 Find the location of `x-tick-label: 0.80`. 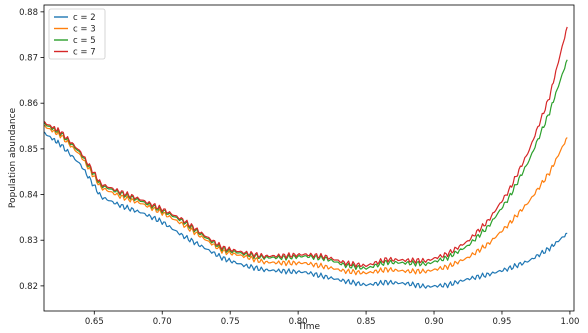

x-tick-label: 0.80 is located at coordinates (298, 322).